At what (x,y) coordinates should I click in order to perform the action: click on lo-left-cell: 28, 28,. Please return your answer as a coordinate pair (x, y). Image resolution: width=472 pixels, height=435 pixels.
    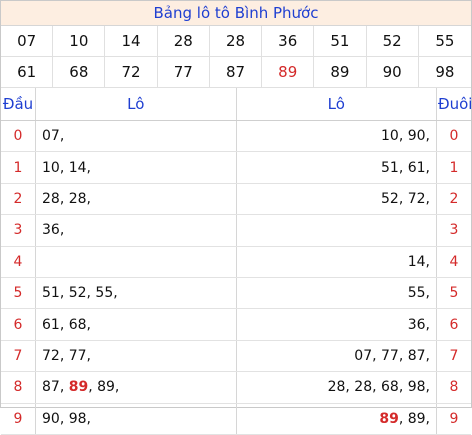
    Looking at the image, I should click on (136, 199).